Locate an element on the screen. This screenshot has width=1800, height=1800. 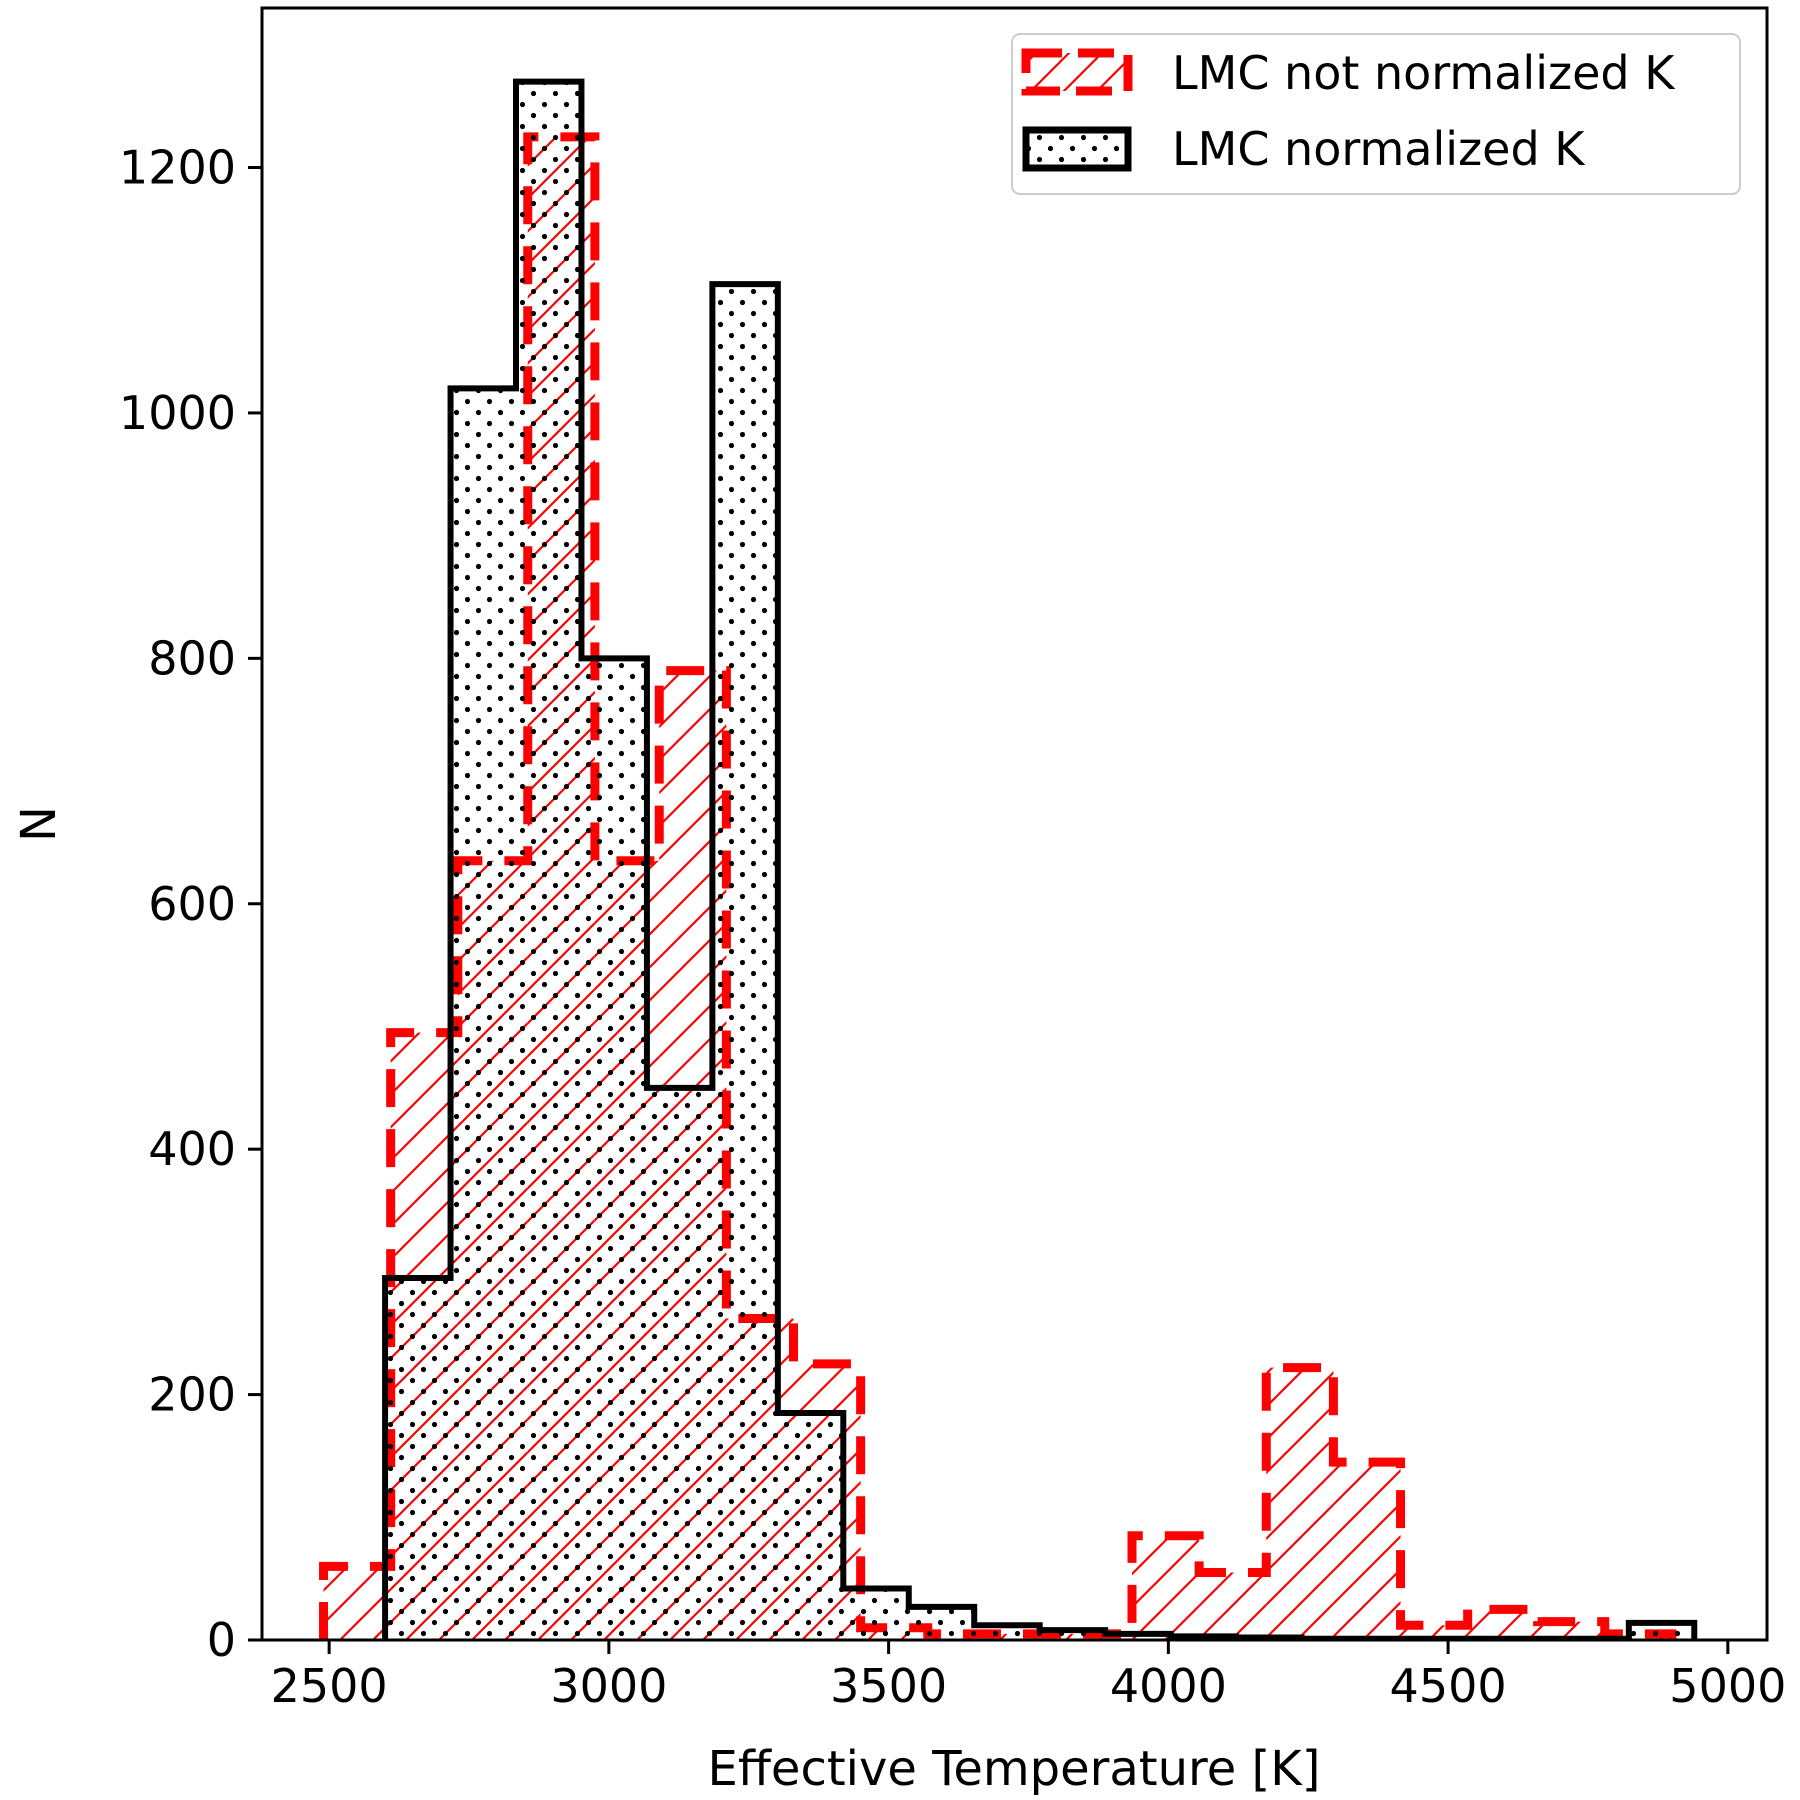
legend: LMC not normalized K LMC normalized K is located at coordinates (1376, 114).